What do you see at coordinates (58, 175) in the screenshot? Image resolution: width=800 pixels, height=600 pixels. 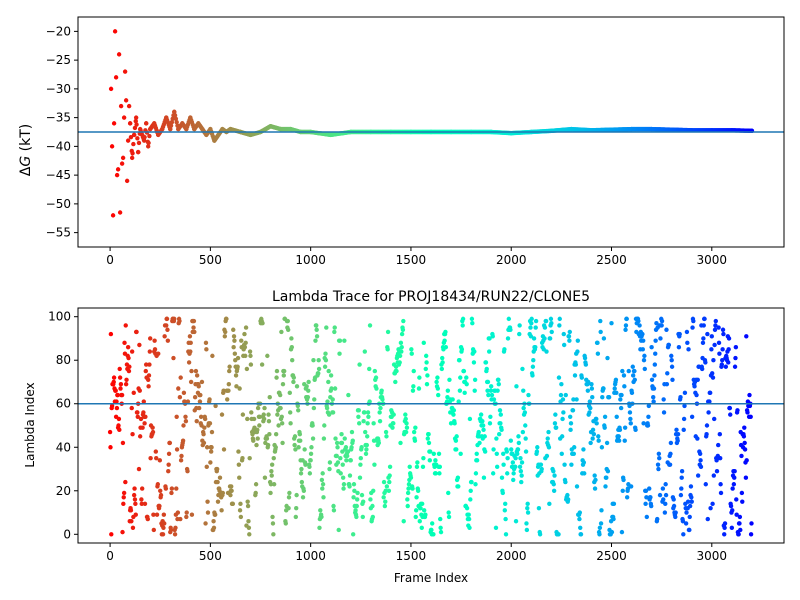 I see `y-tick-label: −45` at bounding box center [58, 175].